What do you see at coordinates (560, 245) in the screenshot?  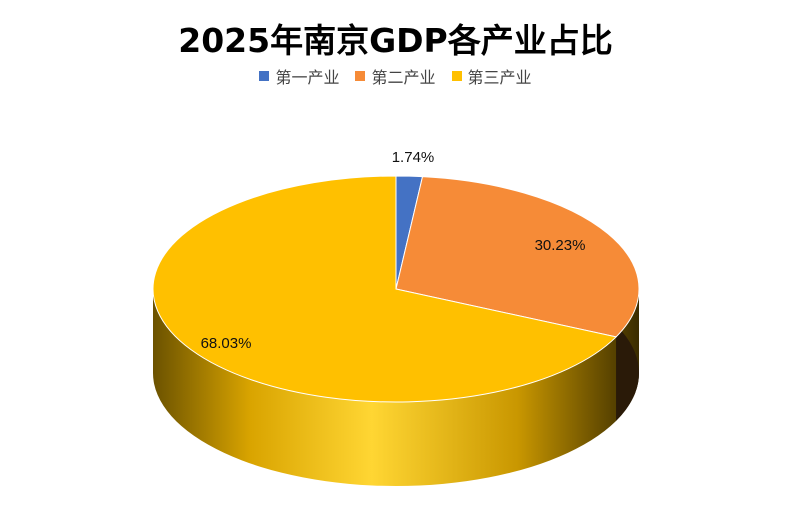 I see `data-label-secondary: 30.23%` at bounding box center [560, 245].